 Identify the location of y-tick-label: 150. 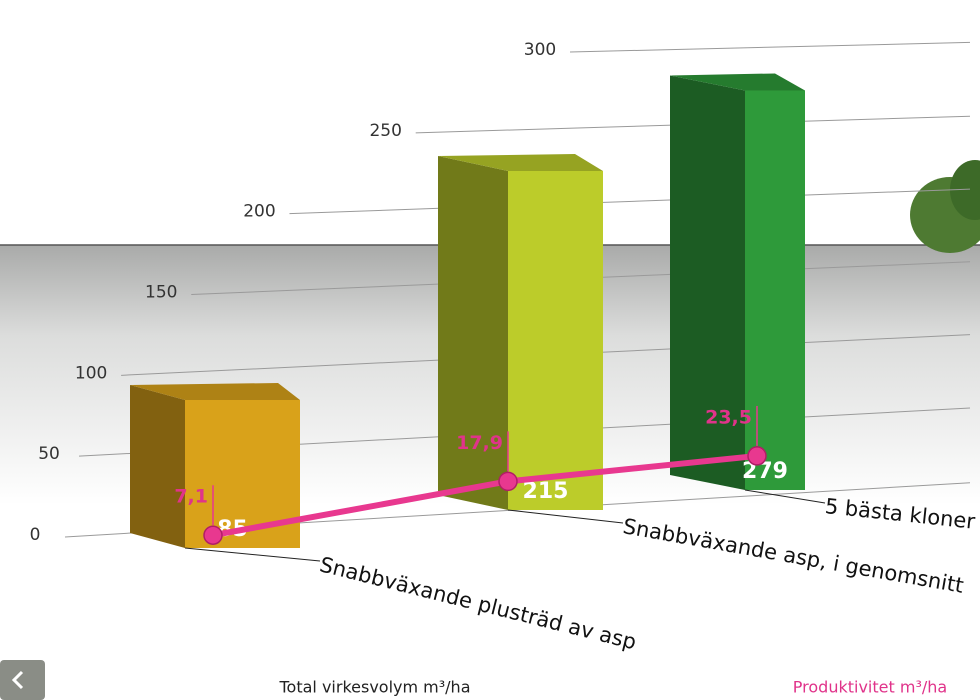
(161, 293).